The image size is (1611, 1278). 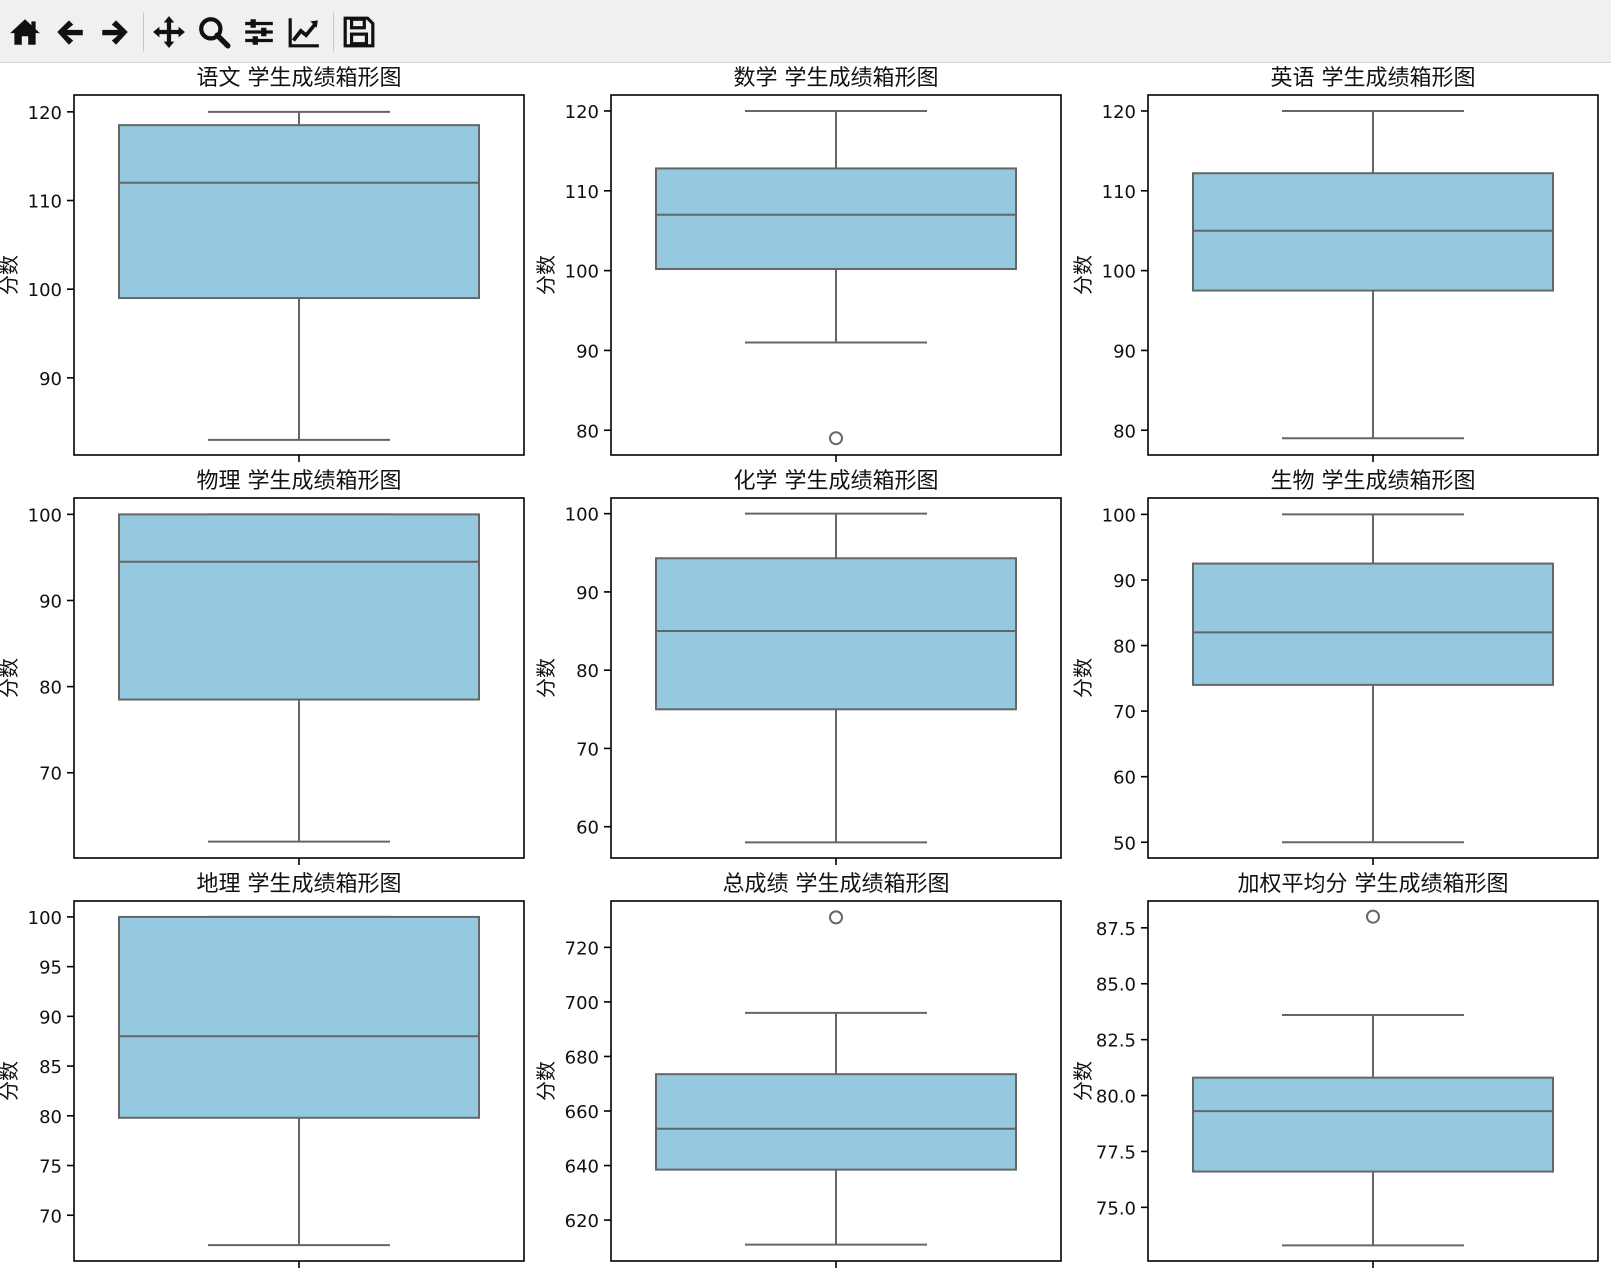 What do you see at coordinates (214, 32) in the screenshot?
I see `zoom-icon` at bounding box center [214, 32].